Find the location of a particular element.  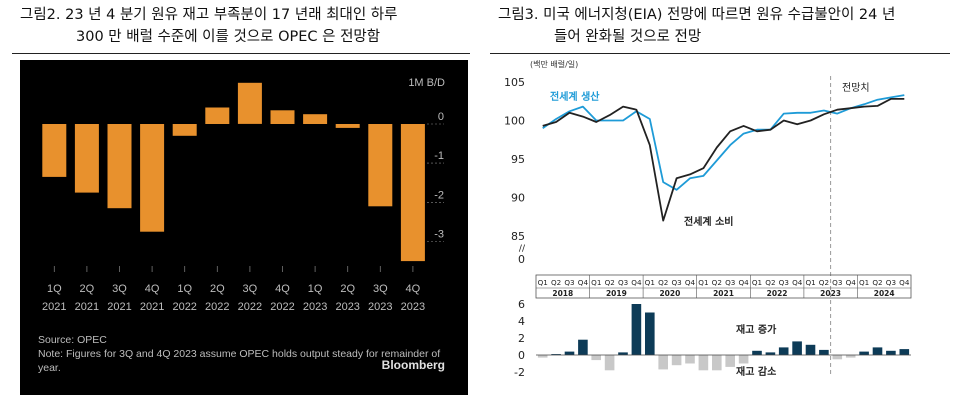

x-tick-label-4-quarter: 1Q is located at coordinates (184, 289).